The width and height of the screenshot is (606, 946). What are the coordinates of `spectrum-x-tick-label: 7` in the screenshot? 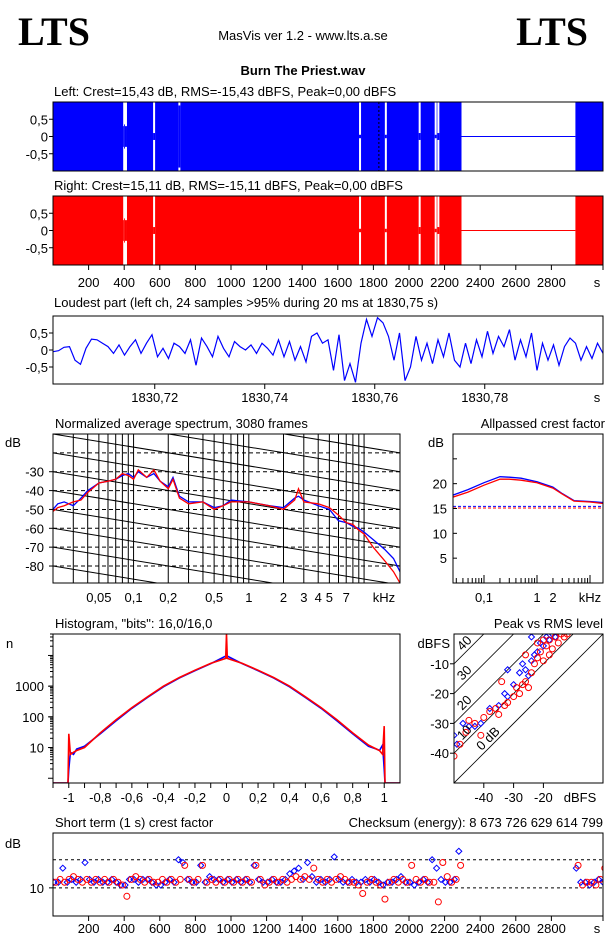 It's located at (346, 597).